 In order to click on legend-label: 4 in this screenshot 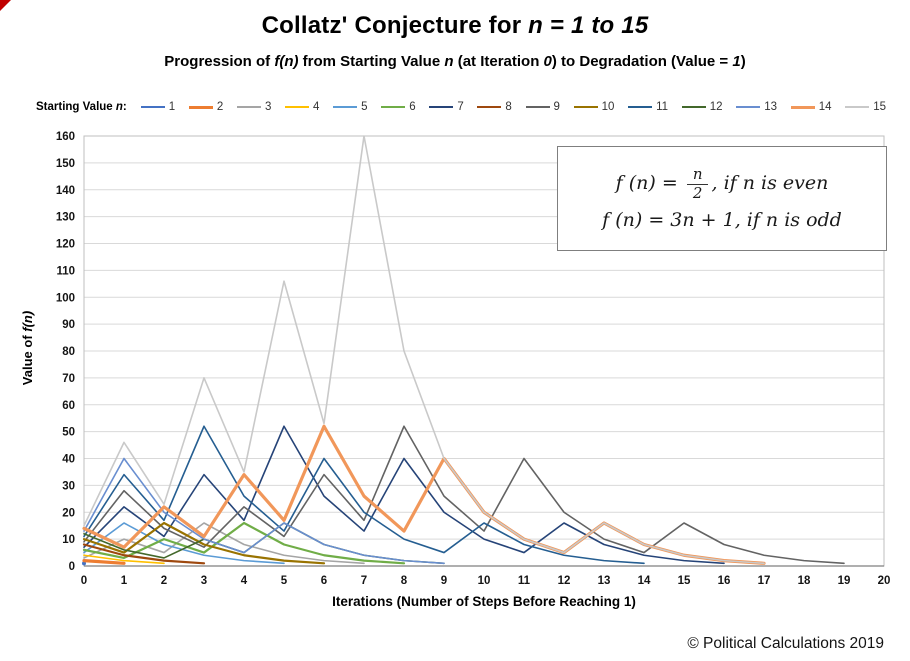, I will do `click(316, 107)`.